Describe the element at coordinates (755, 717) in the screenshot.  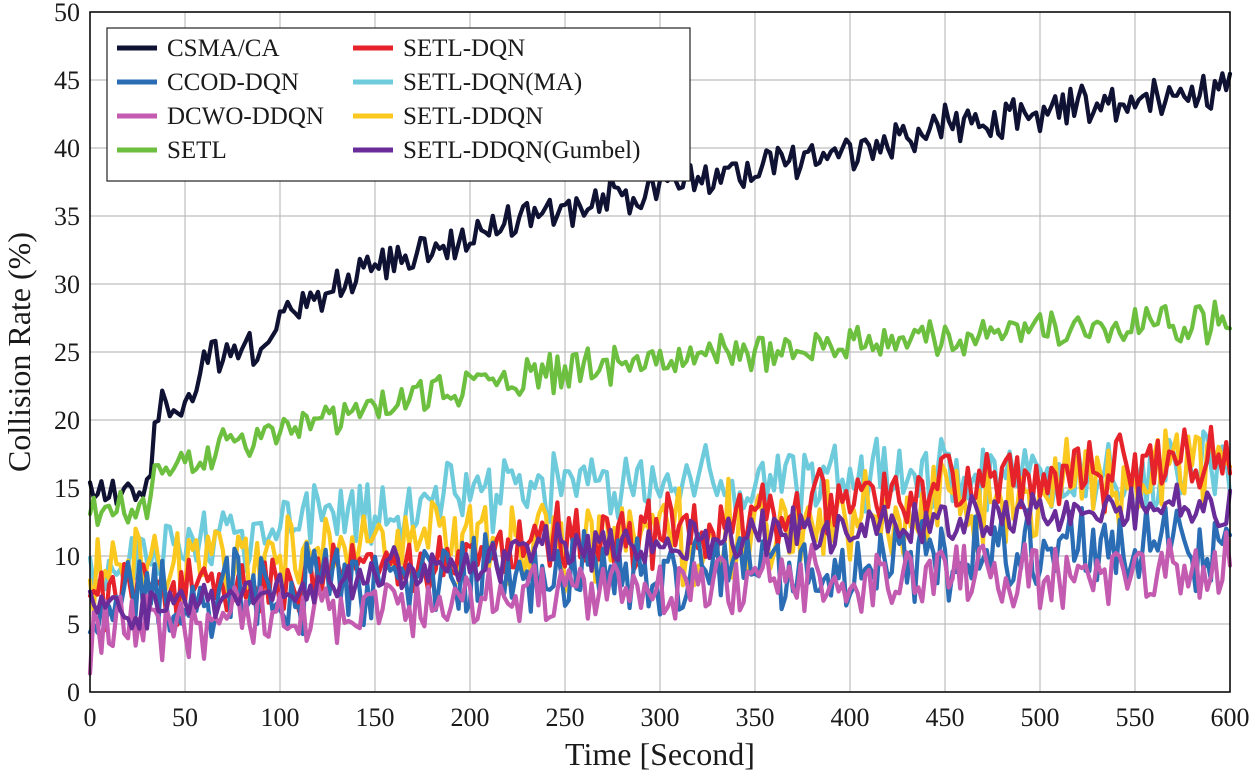
I see `x-tick-label-350: 350` at that location.